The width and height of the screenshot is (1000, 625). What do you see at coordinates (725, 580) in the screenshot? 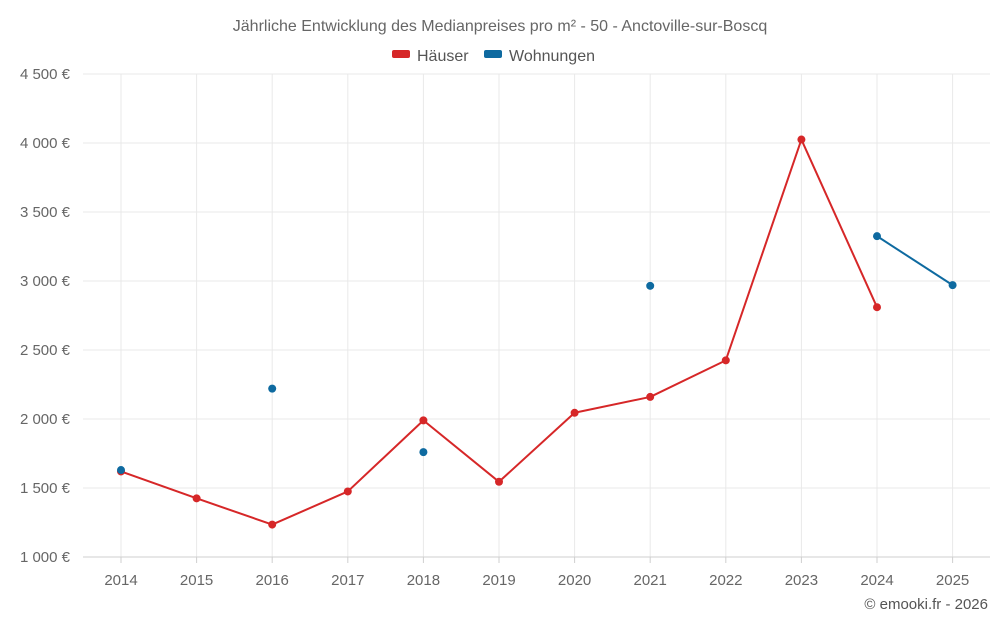
I see `x-tick-label: 2022` at bounding box center [725, 580].